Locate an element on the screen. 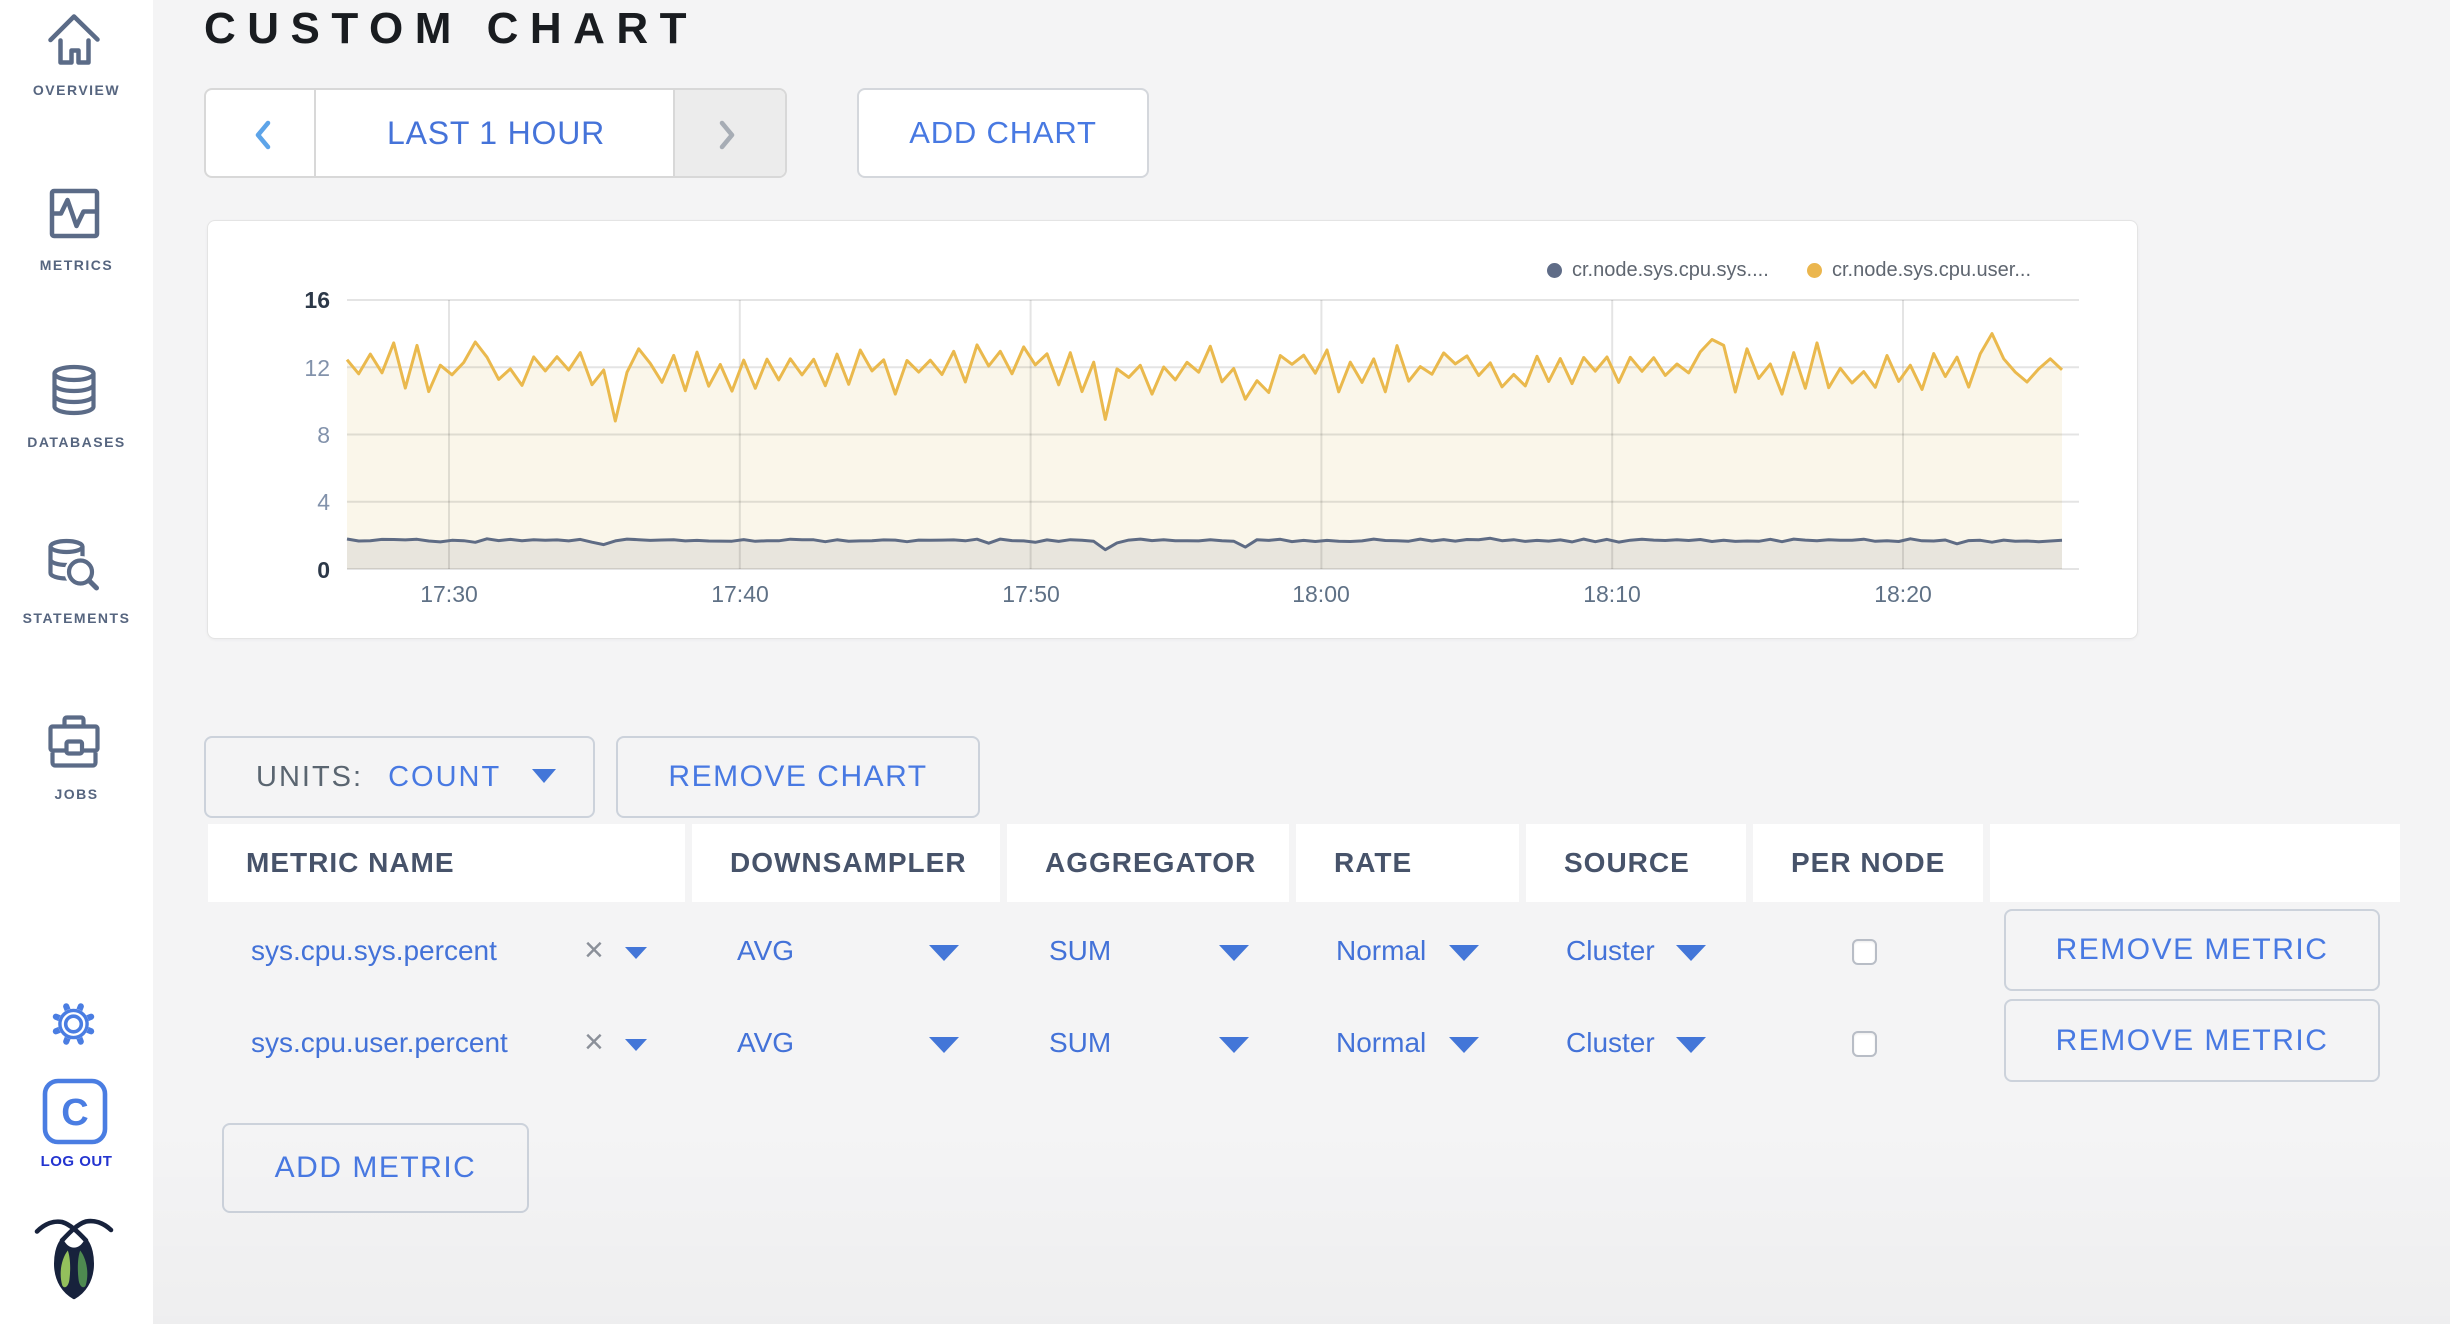  svg-text: C is located at coordinates (74, 1113).